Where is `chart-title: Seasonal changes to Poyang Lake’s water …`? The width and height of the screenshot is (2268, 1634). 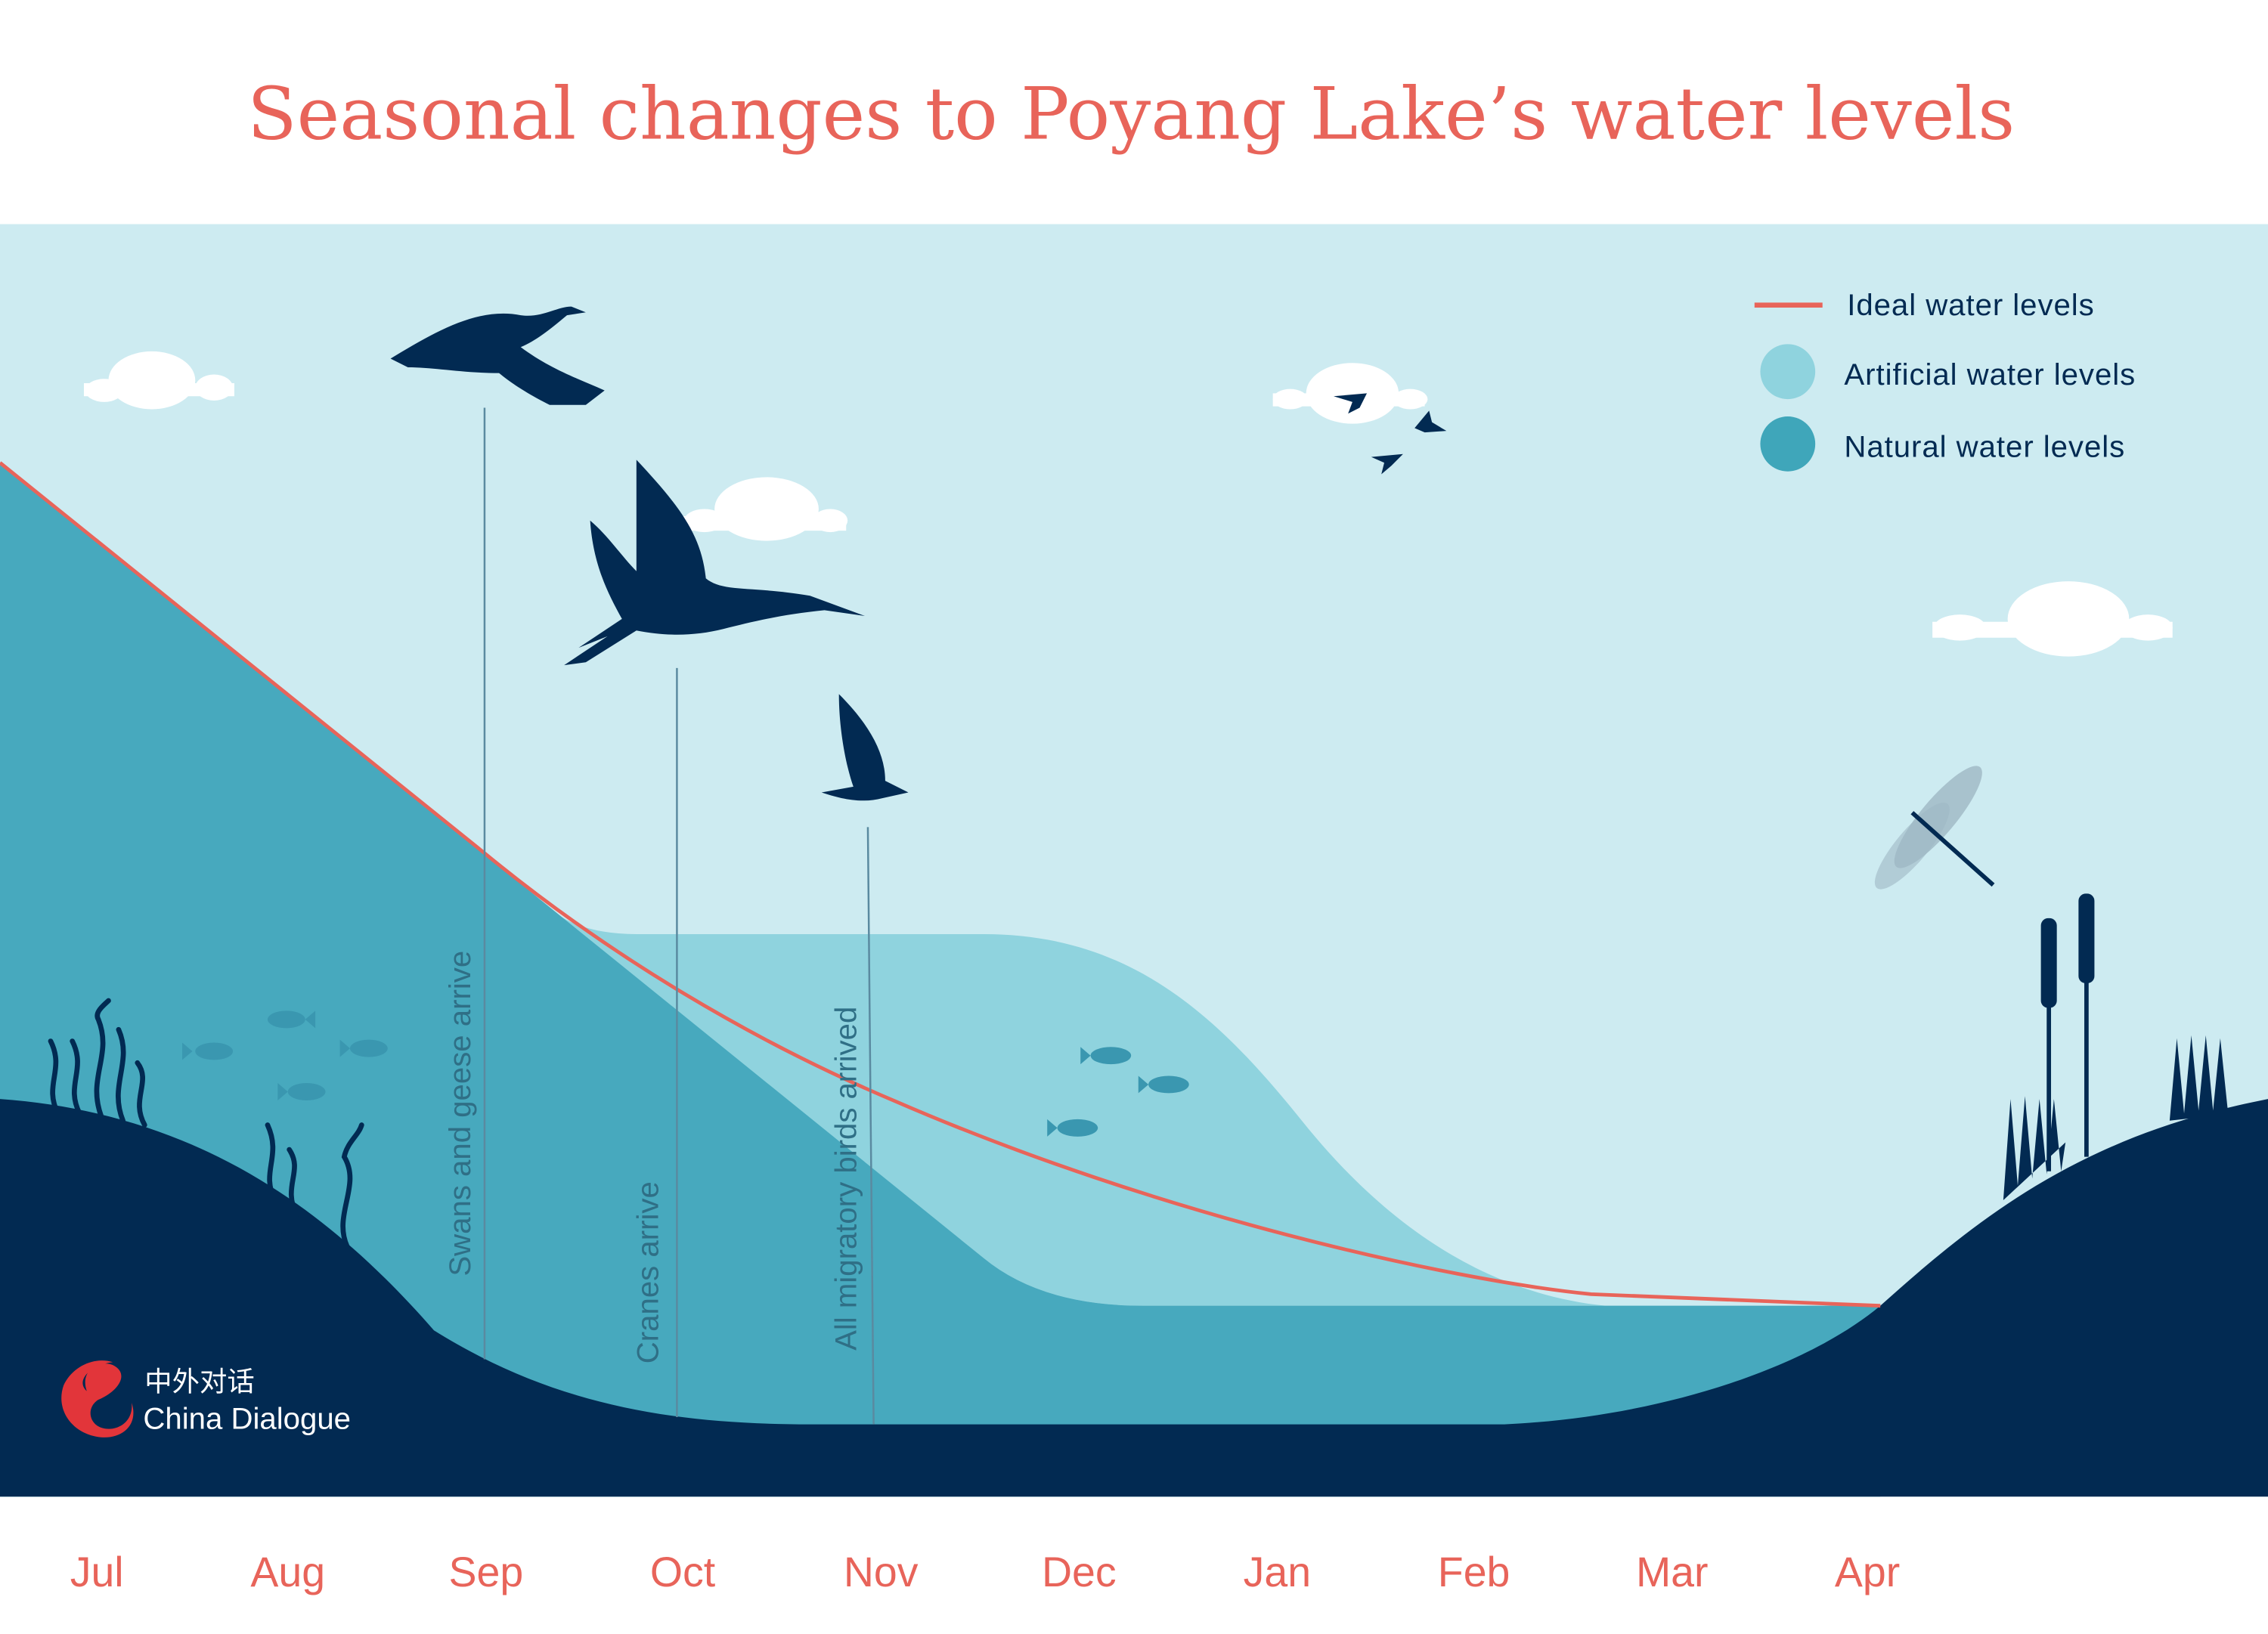 chart-title: Seasonal changes to Poyang Lake’s water … is located at coordinates (1131, 114).